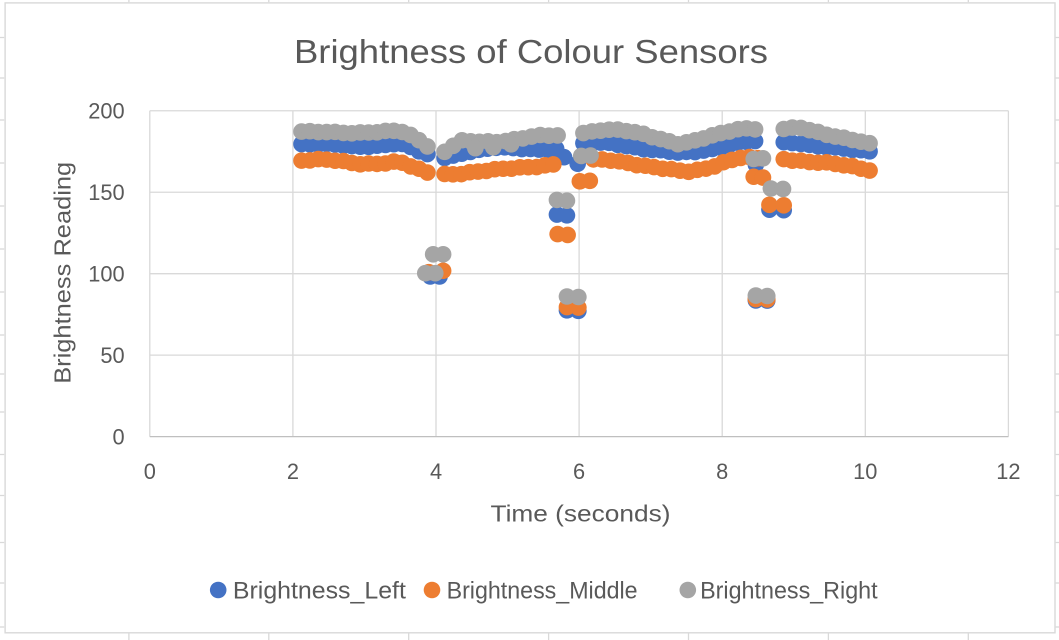 The width and height of the screenshot is (1059, 640). I want to click on svg-text: Time (seconds), so click(581, 514).